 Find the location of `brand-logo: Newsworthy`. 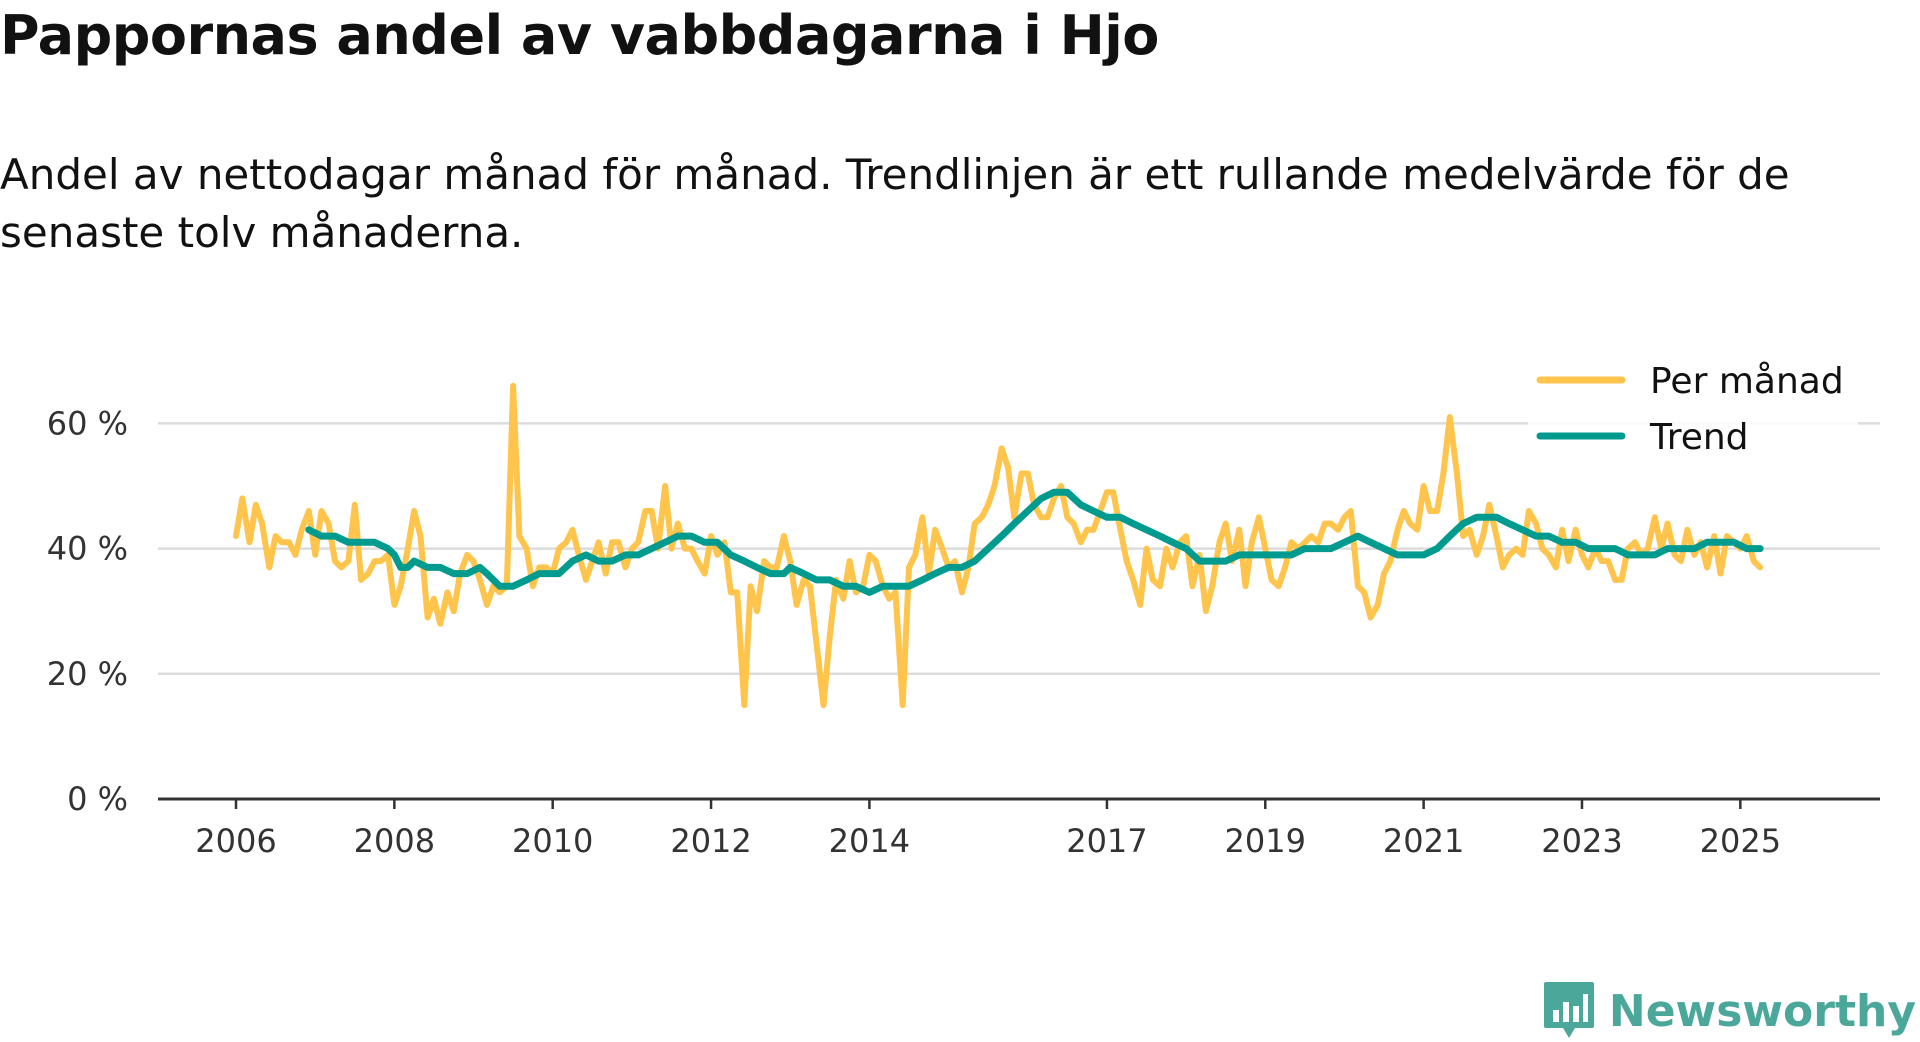

brand-logo: Newsworthy is located at coordinates (1729, 1011).